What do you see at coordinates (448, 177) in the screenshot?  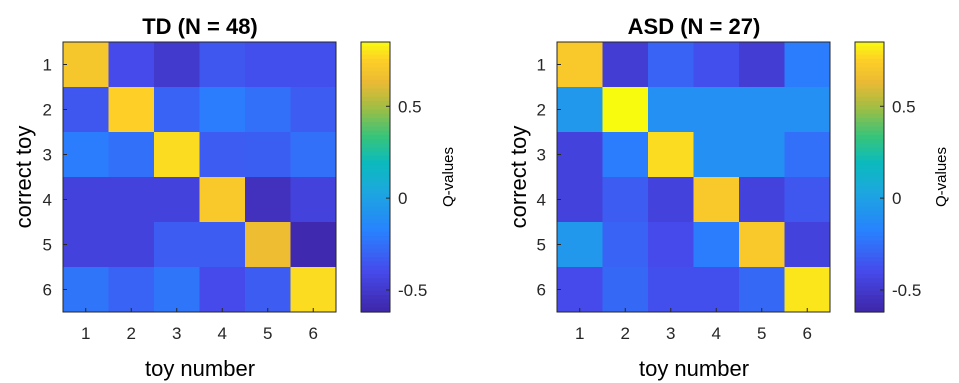 I see `colorbar-label: Q-values` at bounding box center [448, 177].